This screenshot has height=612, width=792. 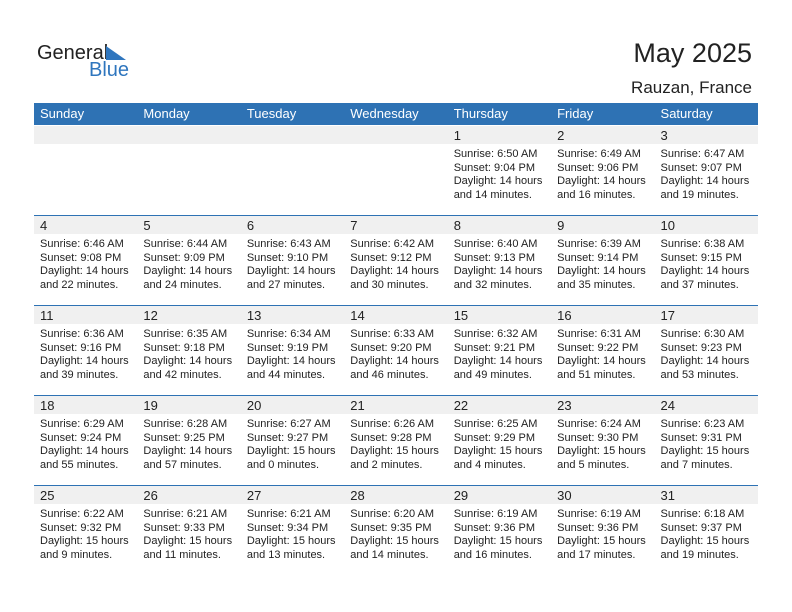 What do you see at coordinates (185, 334) in the screenshot?
I see `sunrise-text: Sunrise: 6:35 AM` at bounding box center [185, 334].